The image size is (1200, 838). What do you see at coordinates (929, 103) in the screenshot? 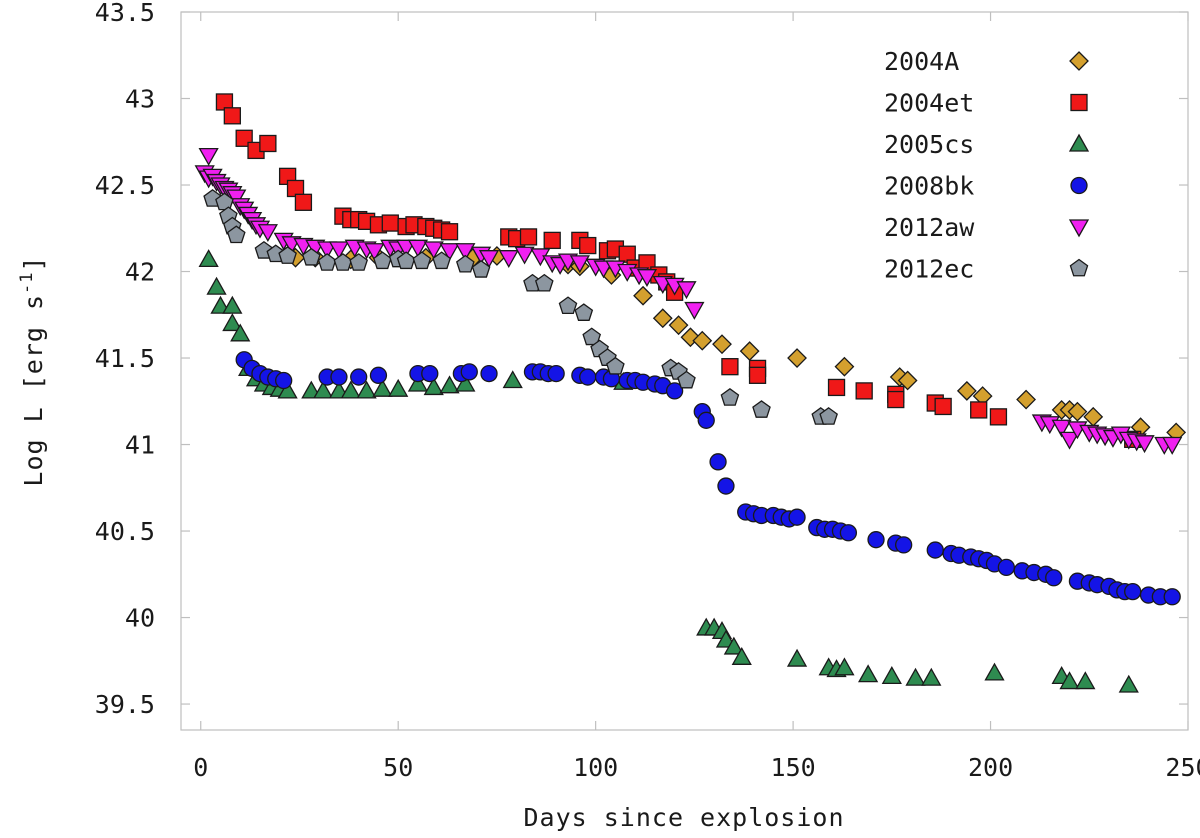
I see `legend-label: 2004et` at bounding box center [929, 103].